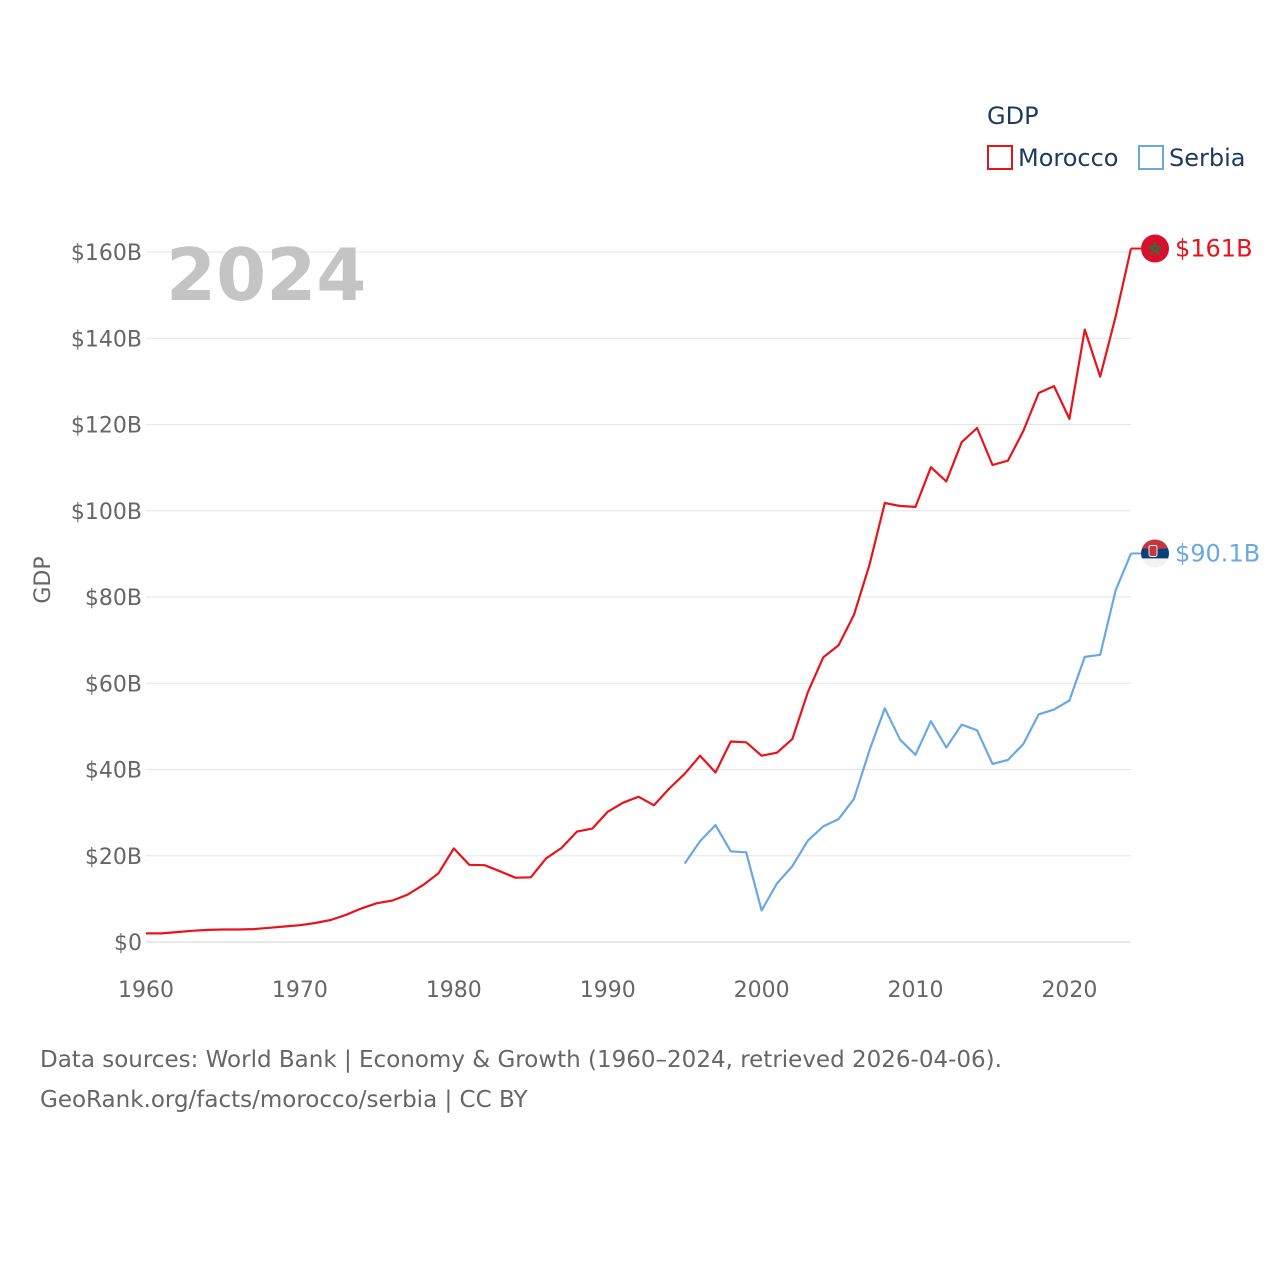  I want to click on legend-item-morocco: Morocco, so click(1053, 158).